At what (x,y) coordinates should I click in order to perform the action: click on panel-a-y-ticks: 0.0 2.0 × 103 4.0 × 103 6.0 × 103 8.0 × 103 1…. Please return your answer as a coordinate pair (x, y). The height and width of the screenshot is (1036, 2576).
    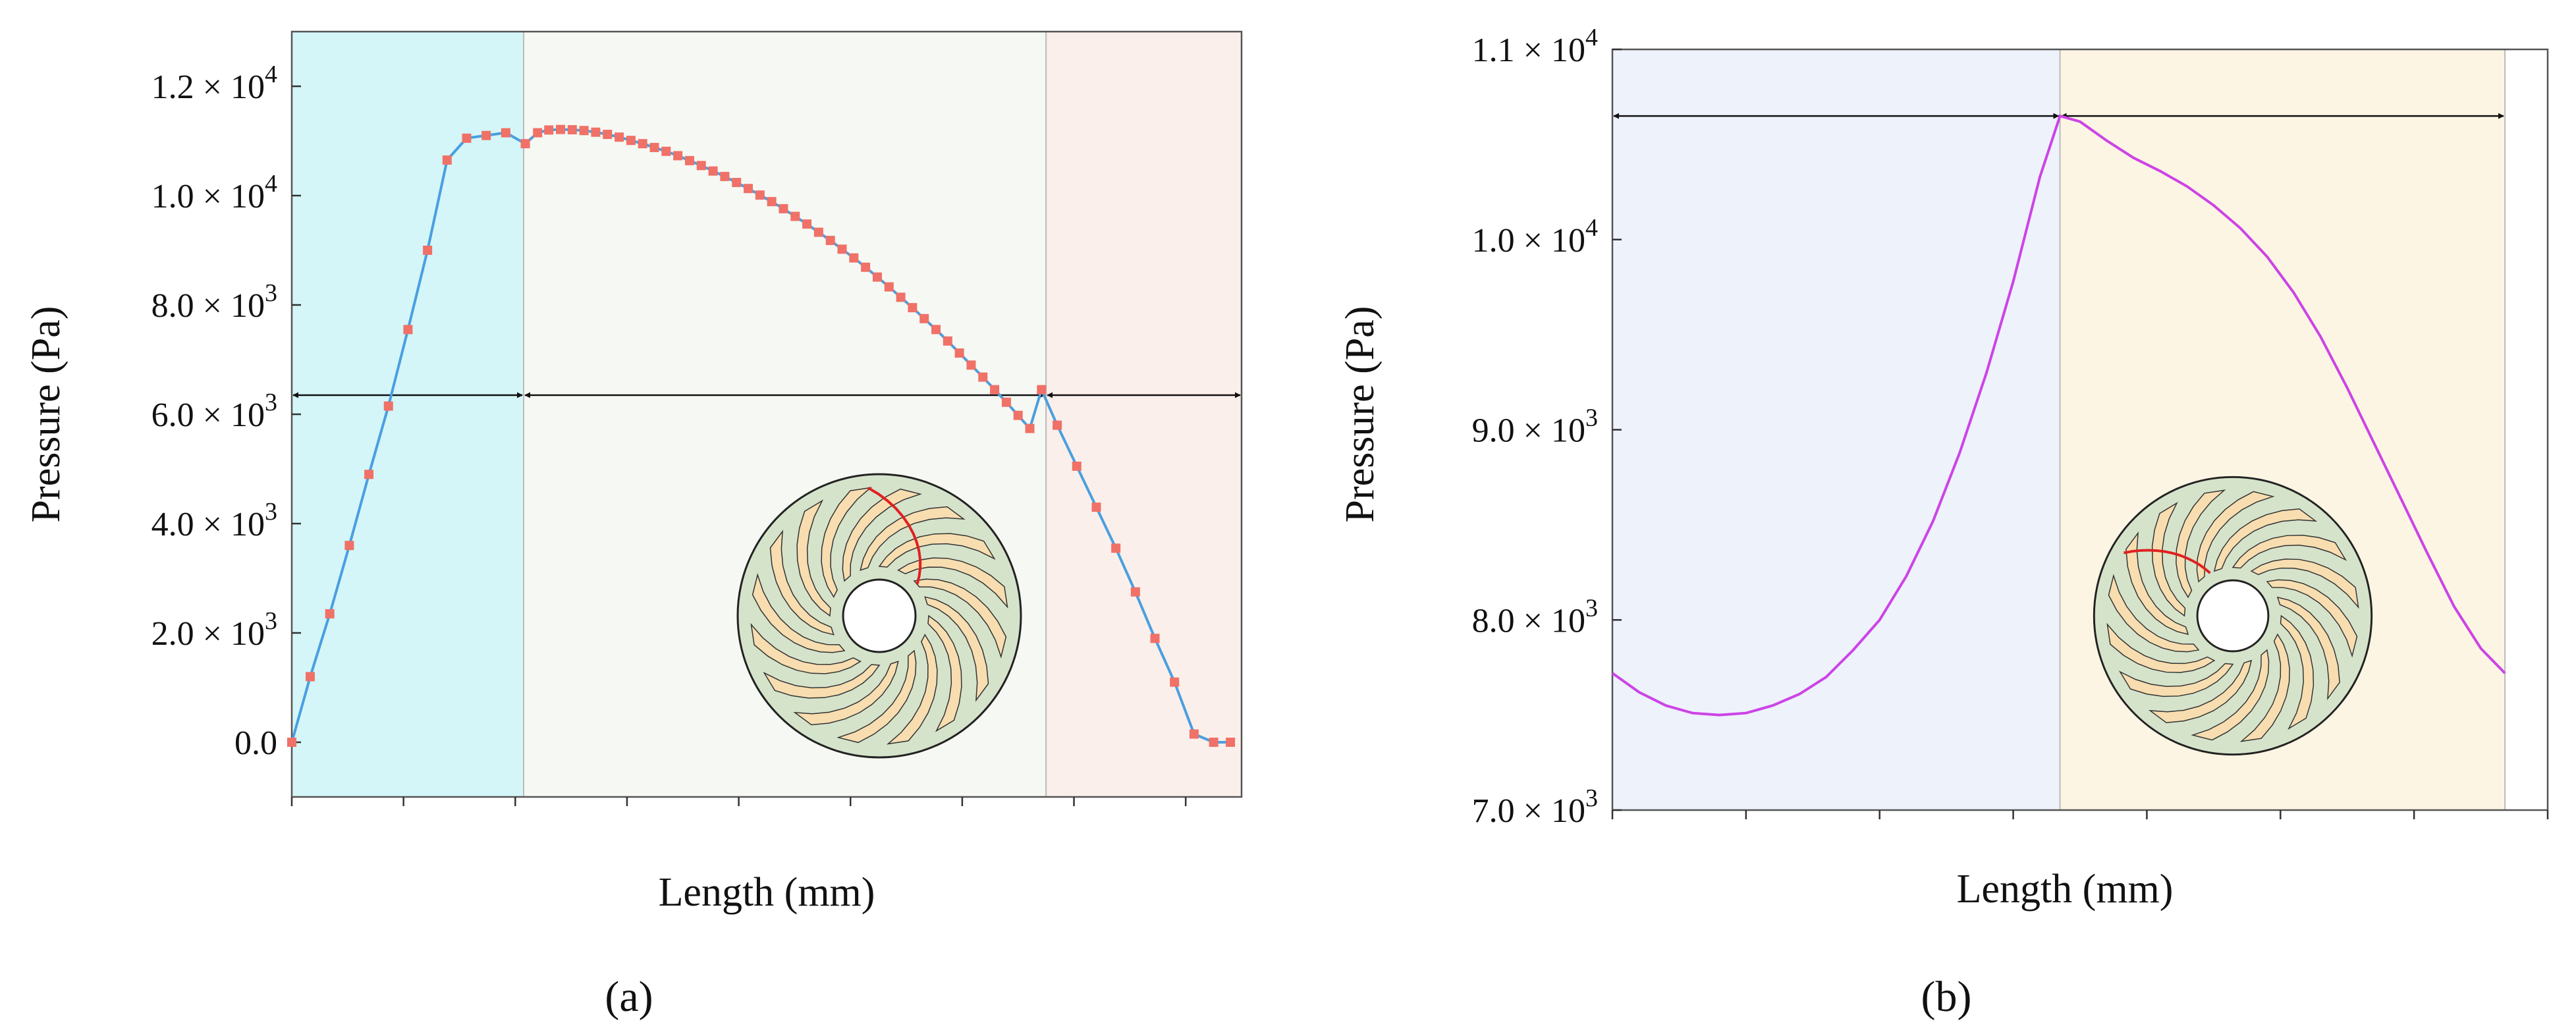
    Looking at the image, I should click on (226, 411).